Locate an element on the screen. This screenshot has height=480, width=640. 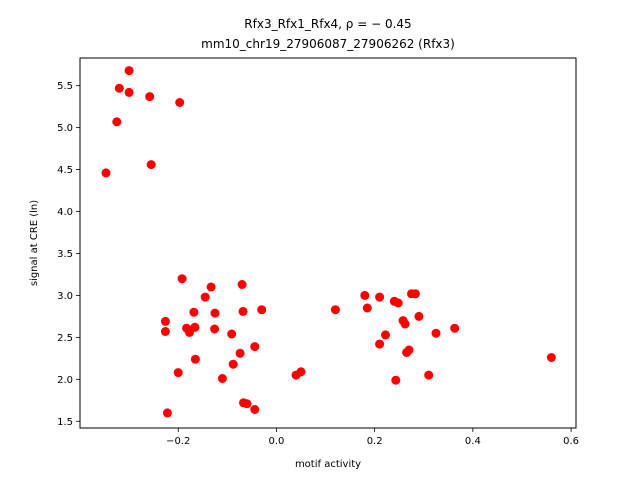
y-axis-ticks: 1.5 2.0 2.5 3.0 3.5 4.0 4.5 5.0 5.5 is located at coordinates (68, 254).